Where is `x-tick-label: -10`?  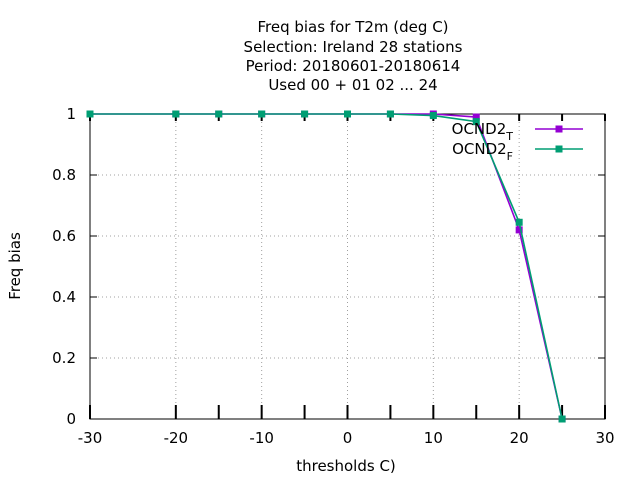 x-tick-label: -10 is located at coordinates (261, 438).